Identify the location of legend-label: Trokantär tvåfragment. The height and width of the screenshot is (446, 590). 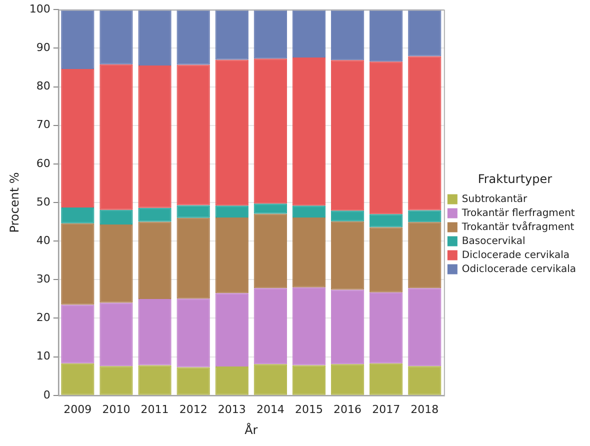
(517, 226).